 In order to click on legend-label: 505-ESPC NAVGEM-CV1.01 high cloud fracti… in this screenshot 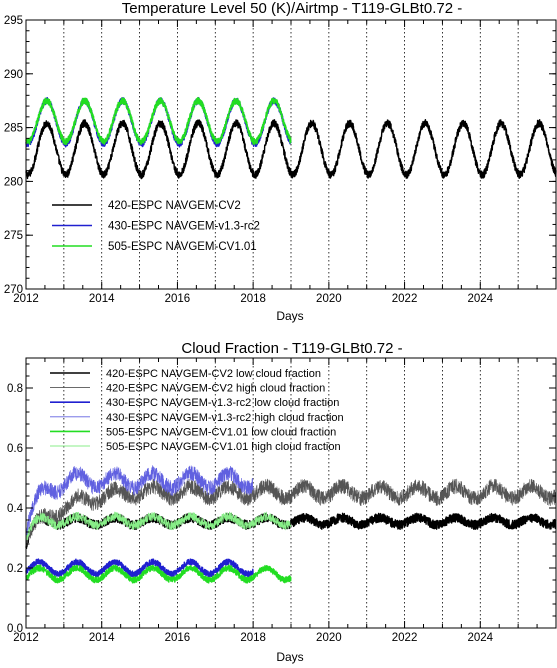, I will do `click(223, 447)`.